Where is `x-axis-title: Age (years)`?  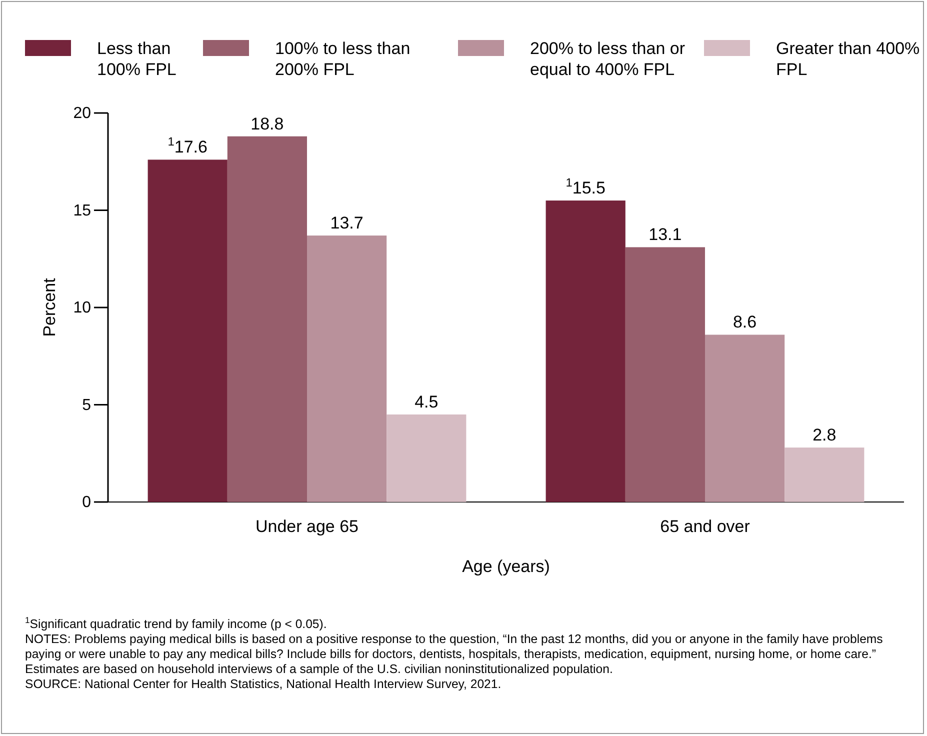
x-axis-title: Age (years) is located at coordinates (506, 566).